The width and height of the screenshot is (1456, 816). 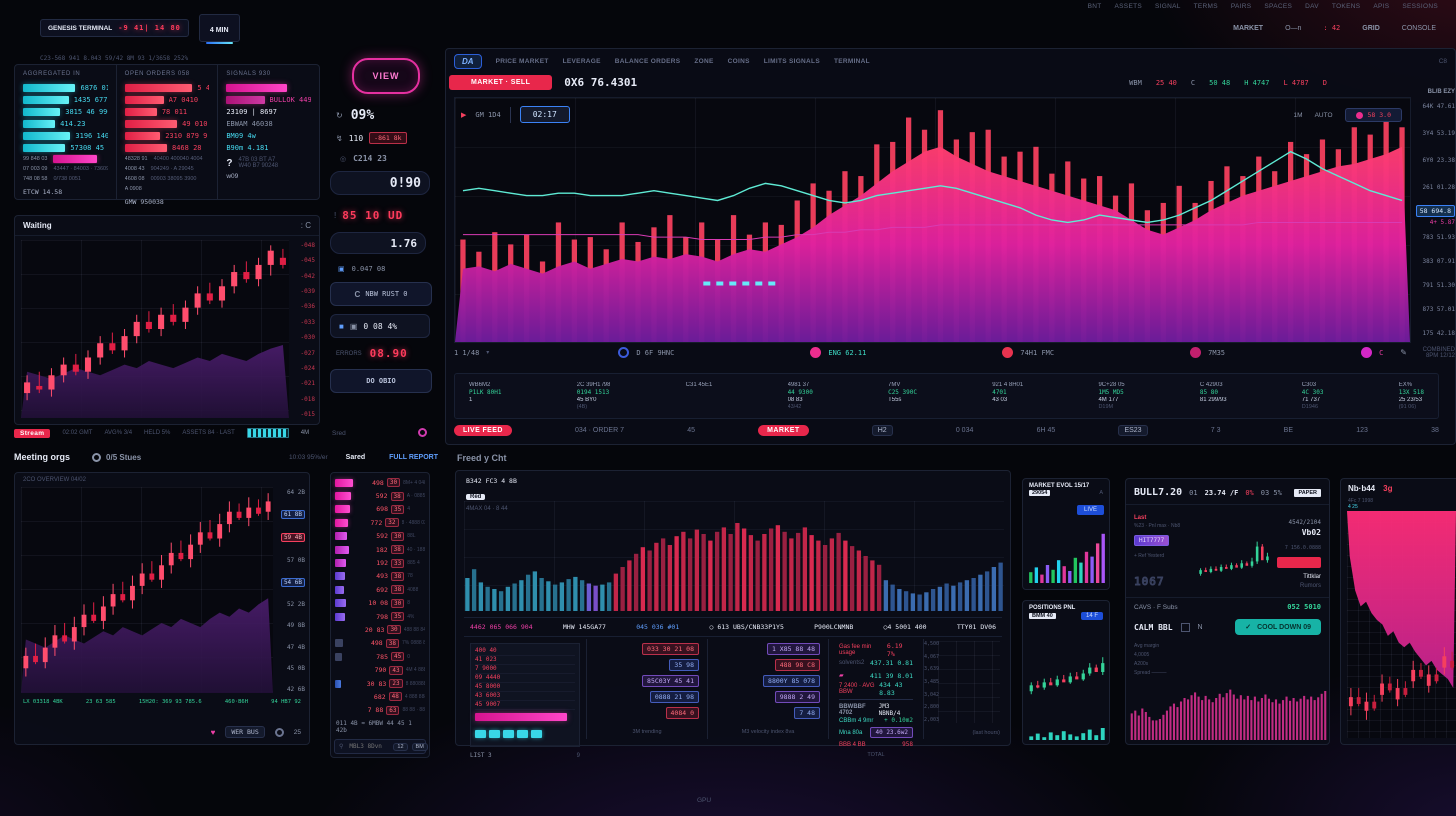 What do you see at coordinates (1403, 352) in the screenshot?
I see `edit-icon: ✎` at bounding box center [1403, 352].